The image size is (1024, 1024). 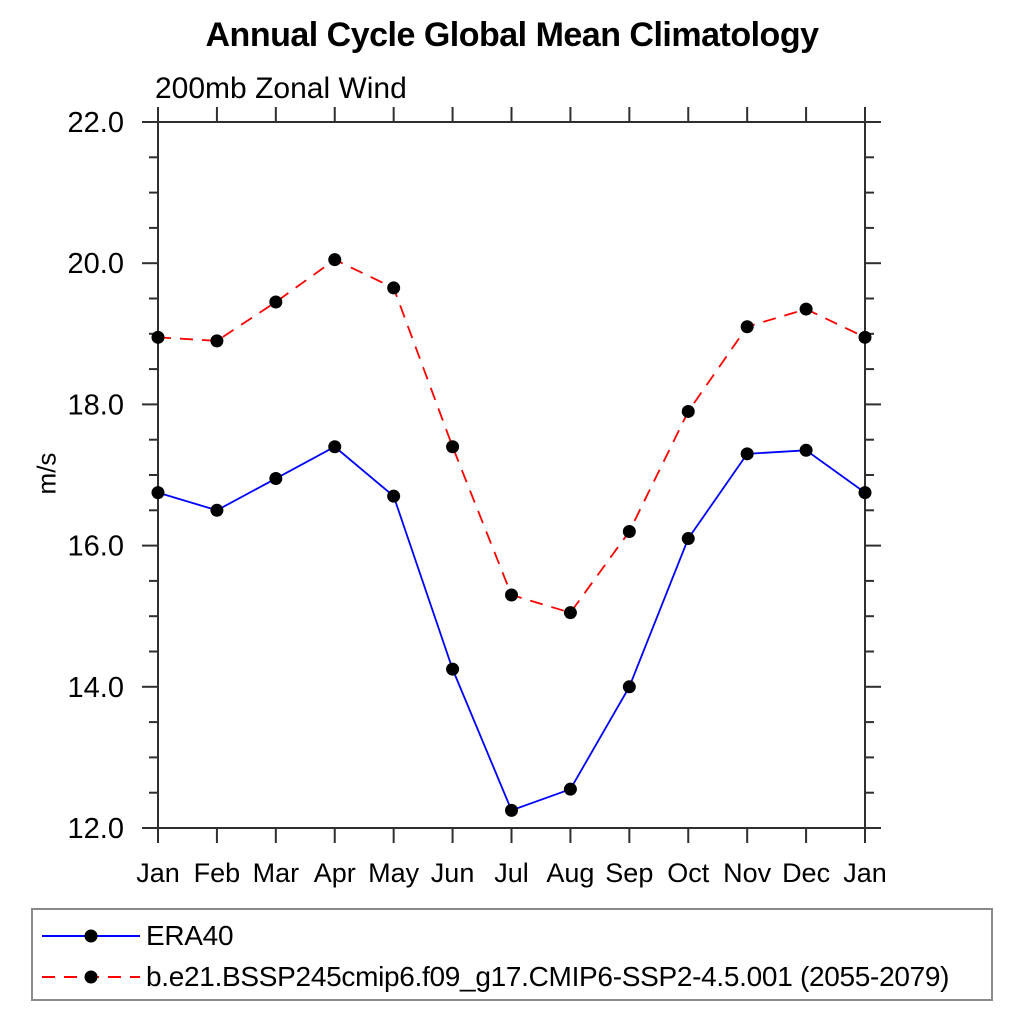 What do you see at coordinates (190, 935) in the screenshot?
I see `legend-label: ERA40` at bounding box center [190, 935].